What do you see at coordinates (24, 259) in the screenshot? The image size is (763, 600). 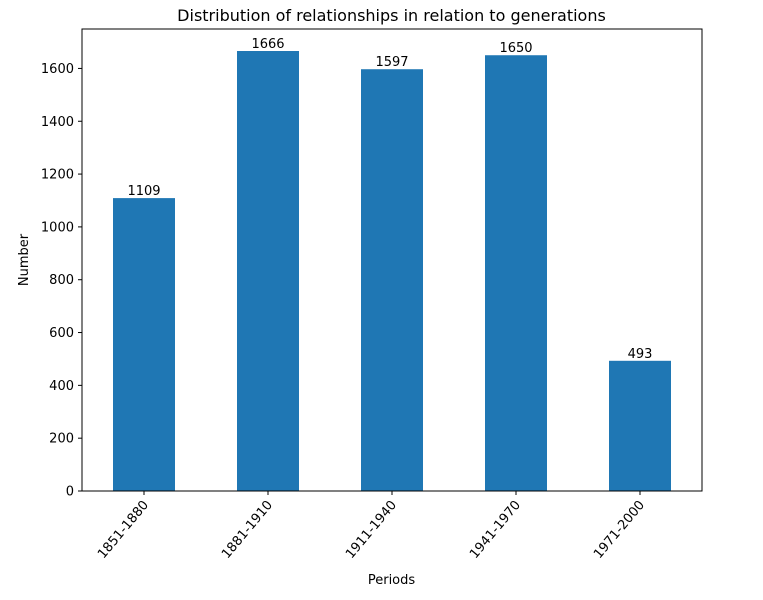 I see `y-axis-label: Number` at bounding box center [24, 259].